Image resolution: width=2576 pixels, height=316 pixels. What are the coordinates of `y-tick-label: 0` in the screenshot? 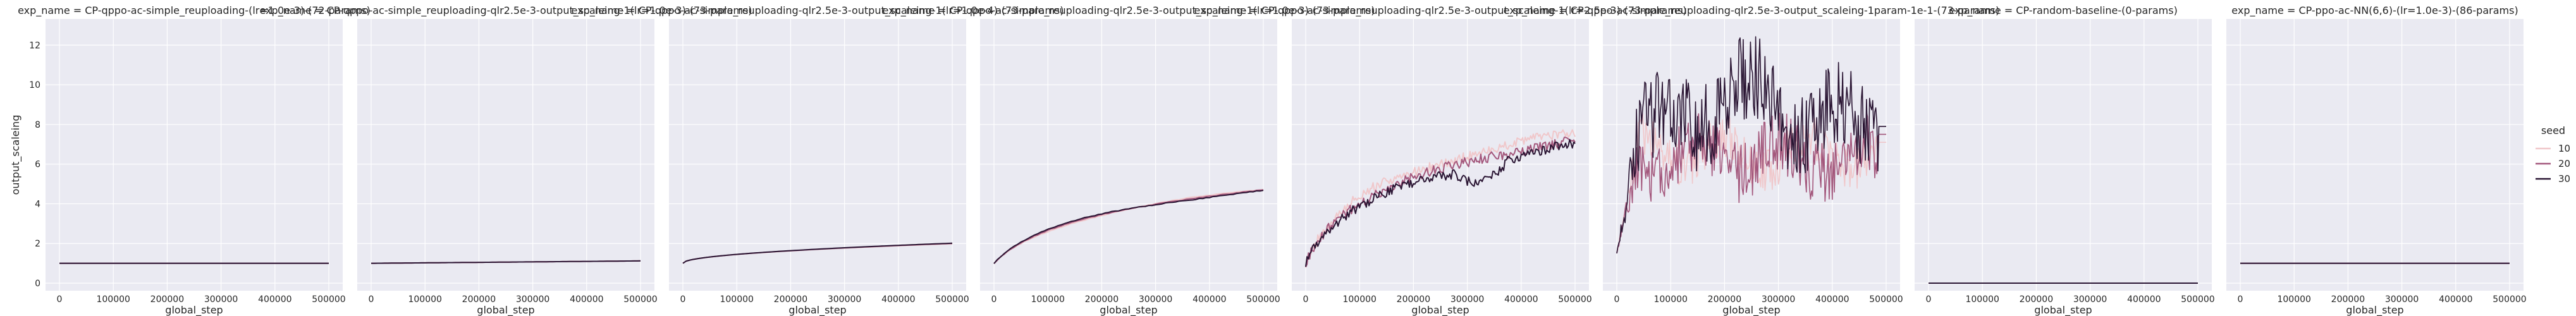 It's located at (37, 284).